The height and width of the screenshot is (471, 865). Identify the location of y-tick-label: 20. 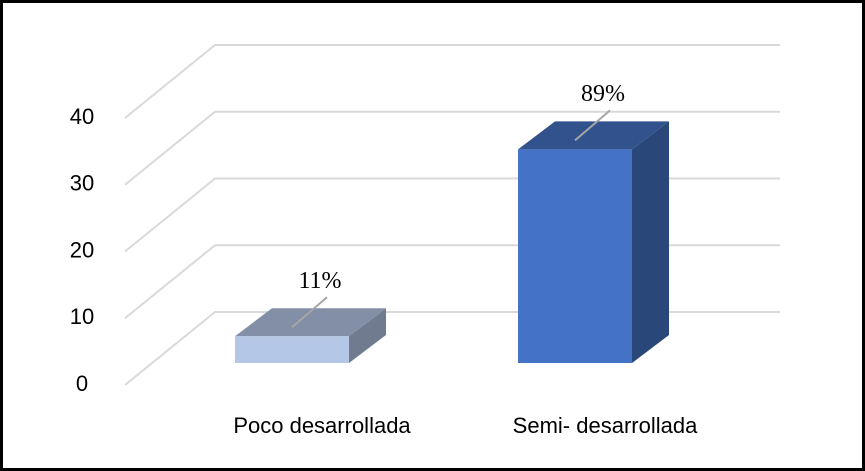
(82, 249).